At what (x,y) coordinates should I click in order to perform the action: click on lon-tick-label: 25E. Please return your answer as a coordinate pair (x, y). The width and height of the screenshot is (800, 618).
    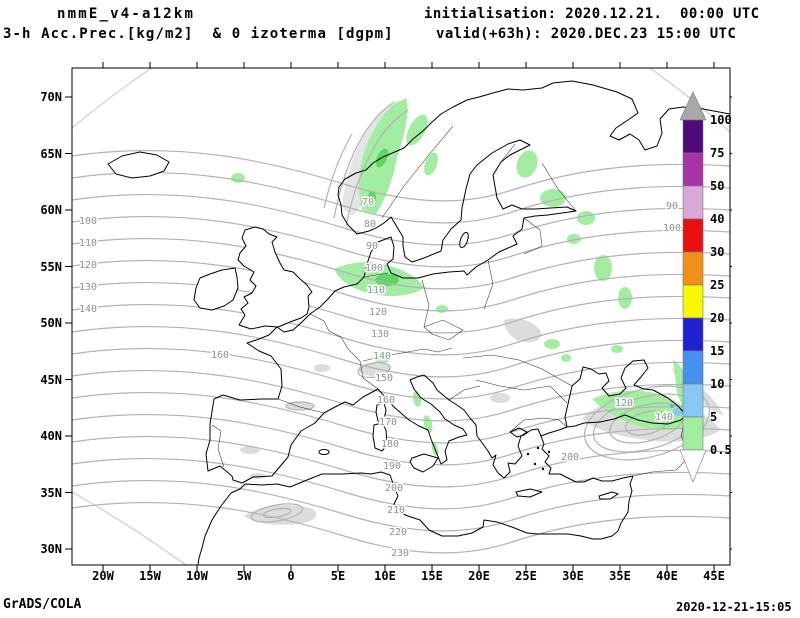
    Looking at the image, I should click on (526, 576).